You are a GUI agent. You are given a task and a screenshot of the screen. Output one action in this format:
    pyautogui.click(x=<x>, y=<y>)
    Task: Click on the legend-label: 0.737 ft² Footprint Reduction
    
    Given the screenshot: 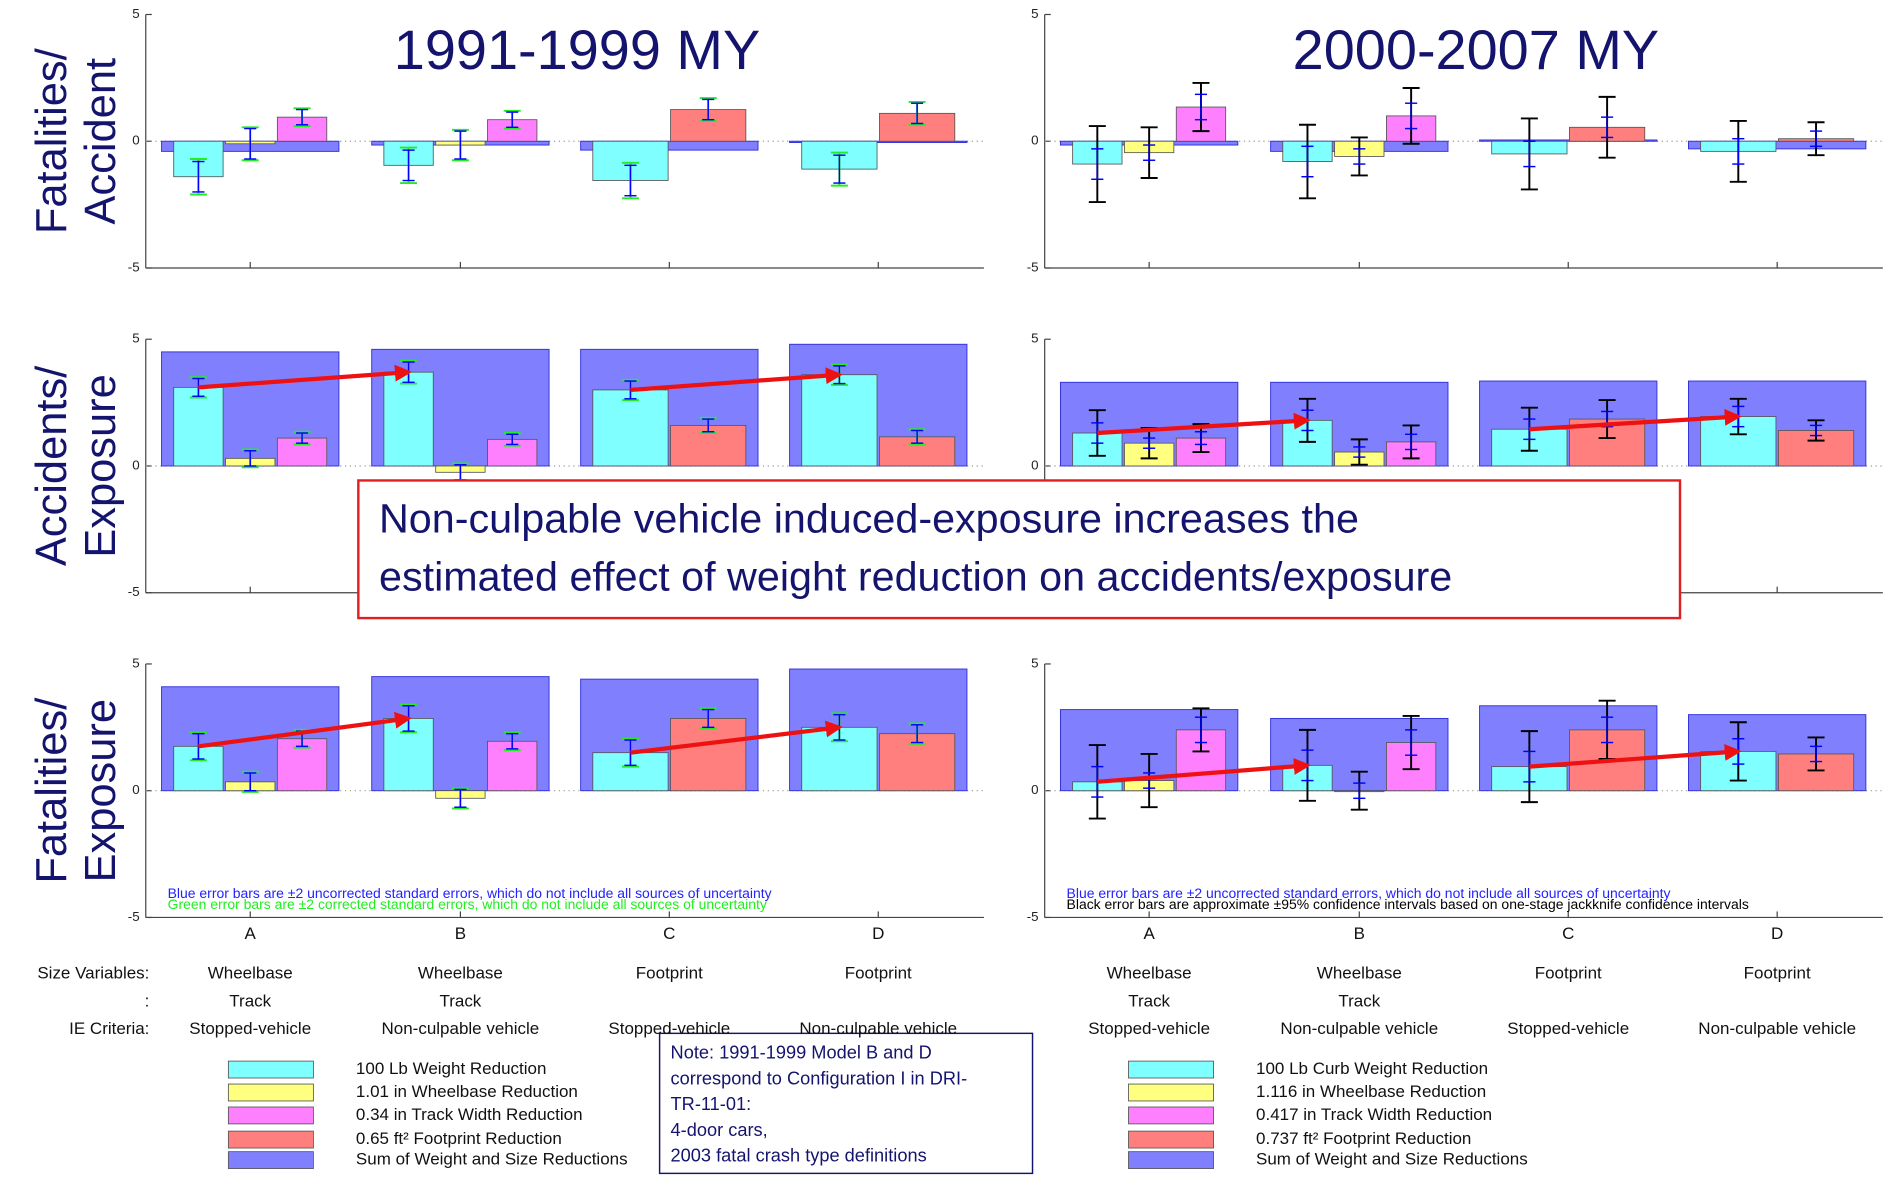 What is the action you would take?
    pyautogui.click(x=1363, y=1138)
    